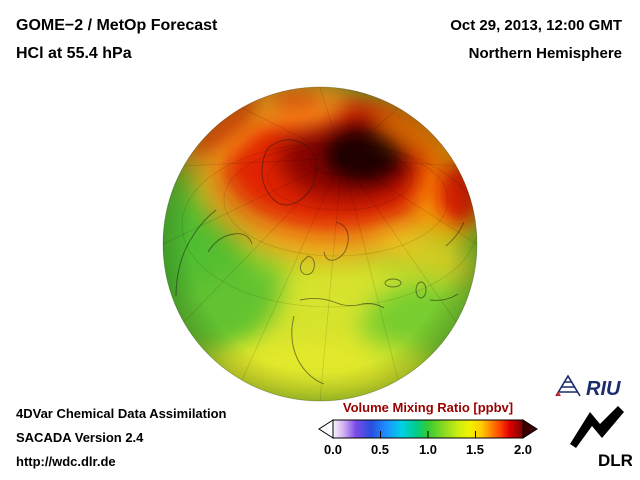 This screenshot has width=640, height=480. I want to click on colorbar-tick-label: 0.0, so click(333, 449).